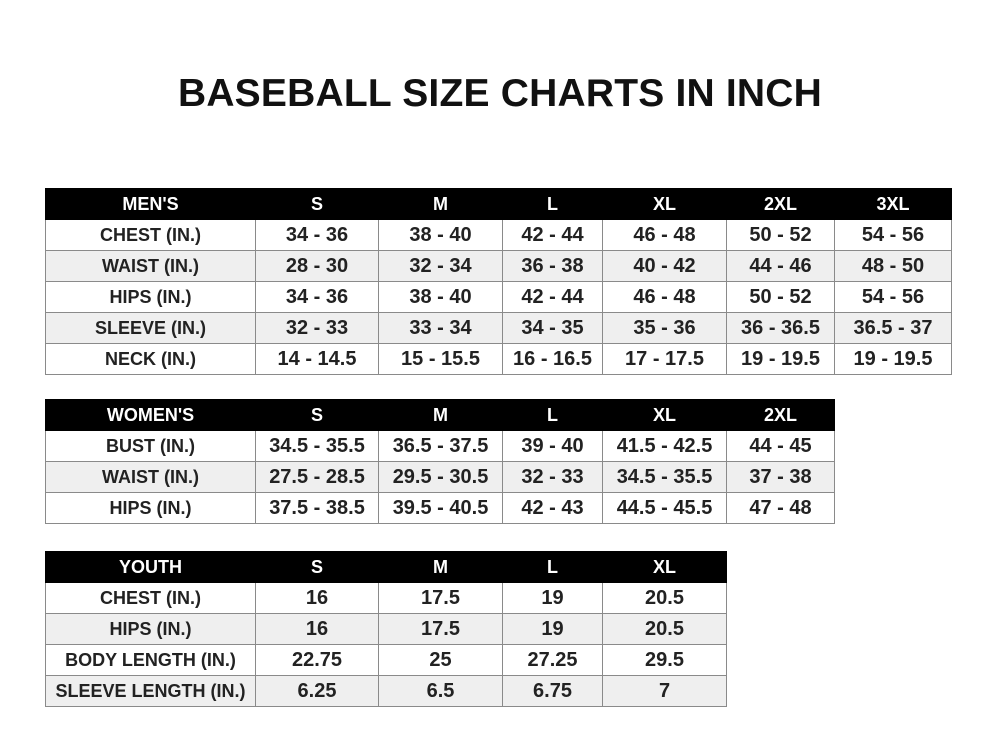  Describe the element at coordinates (664, 660) in the screenshot. I see `size-value: 29.5` at that location.